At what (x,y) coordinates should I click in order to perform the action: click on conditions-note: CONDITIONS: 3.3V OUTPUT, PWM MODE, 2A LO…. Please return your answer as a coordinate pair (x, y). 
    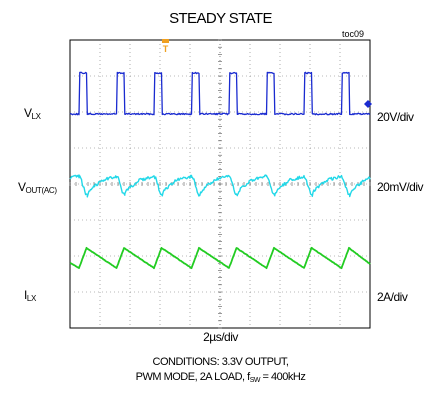
    Looking at the image, I should click on (220, 371).